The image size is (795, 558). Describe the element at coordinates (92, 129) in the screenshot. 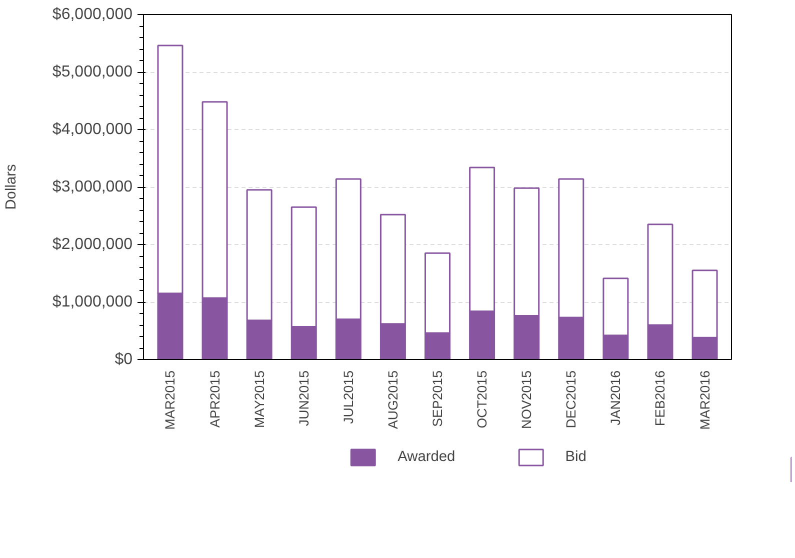

I see `y-tick-label: $4,000,000` at that location.